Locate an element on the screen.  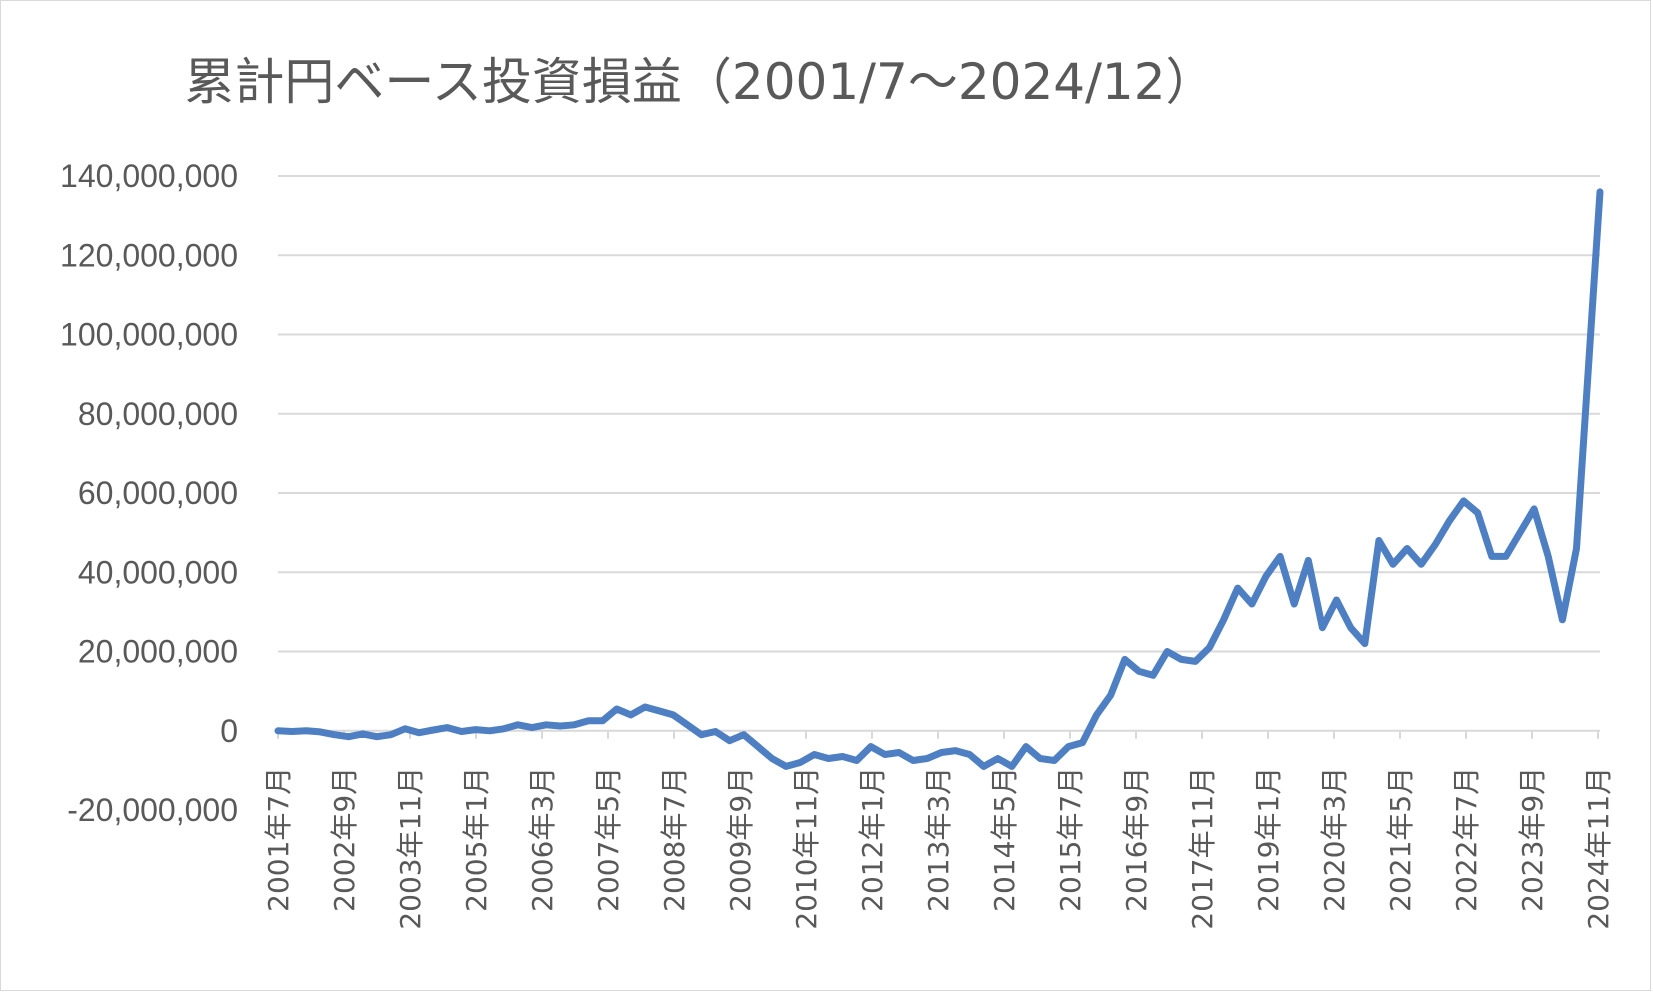
x-tick-label: 2024年11月 is located at coordinates (1598, 848).